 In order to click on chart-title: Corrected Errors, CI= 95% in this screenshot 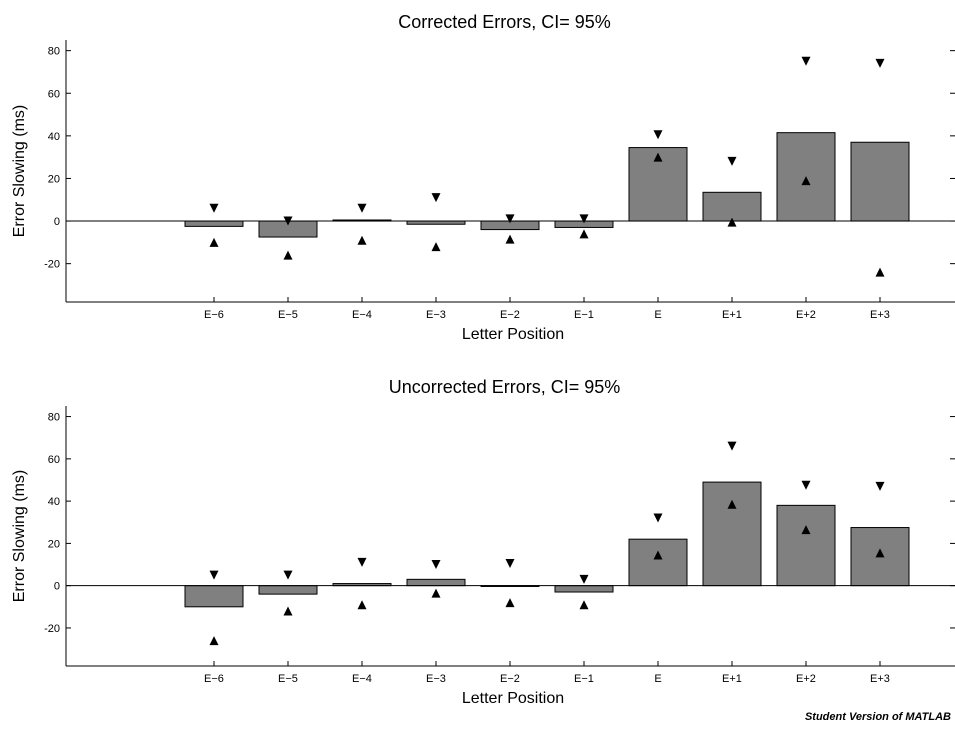, I will do `click(504, 22)`.